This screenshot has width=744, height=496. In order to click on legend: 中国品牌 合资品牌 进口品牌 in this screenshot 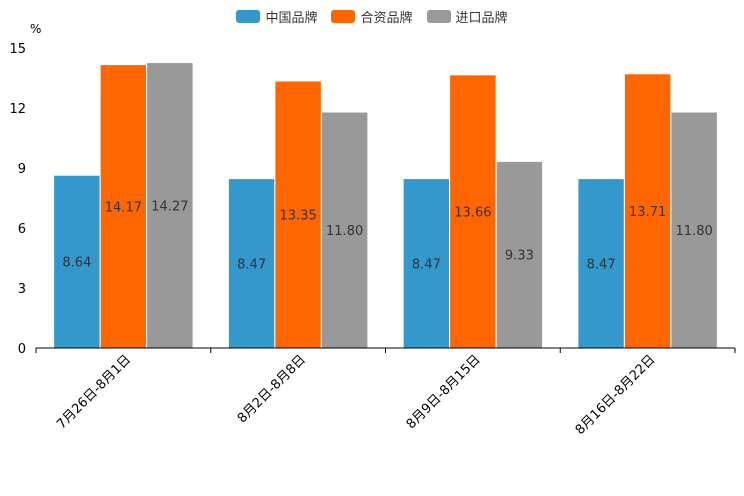, I will do `click(372, 16)`.